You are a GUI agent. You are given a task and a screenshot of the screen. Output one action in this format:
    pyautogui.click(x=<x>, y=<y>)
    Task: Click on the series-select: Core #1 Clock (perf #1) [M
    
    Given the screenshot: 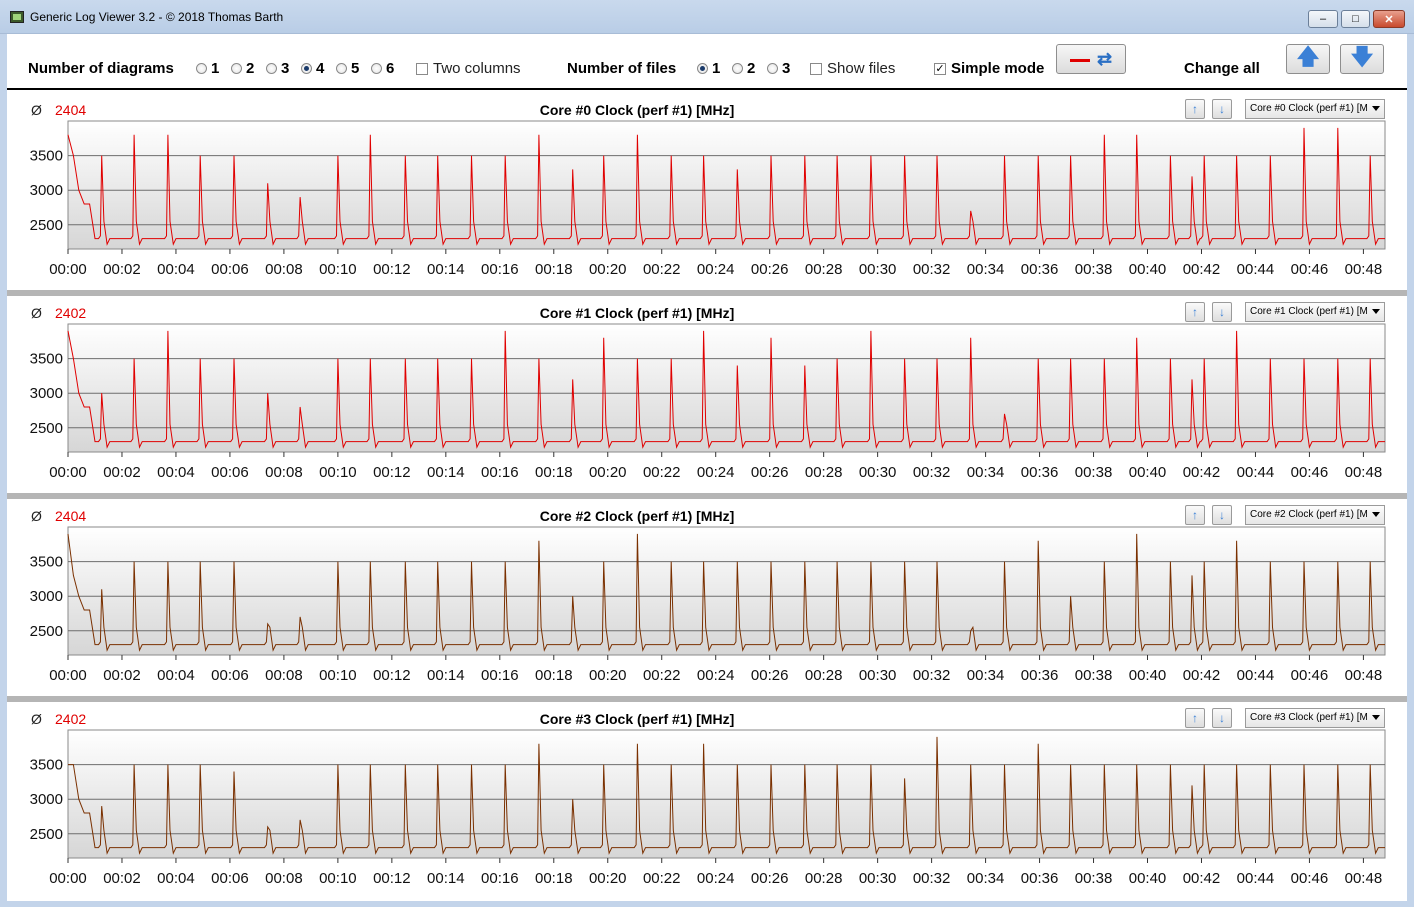 What is the action you would take?
    pyautogui.click(x=1315, y=312)
    